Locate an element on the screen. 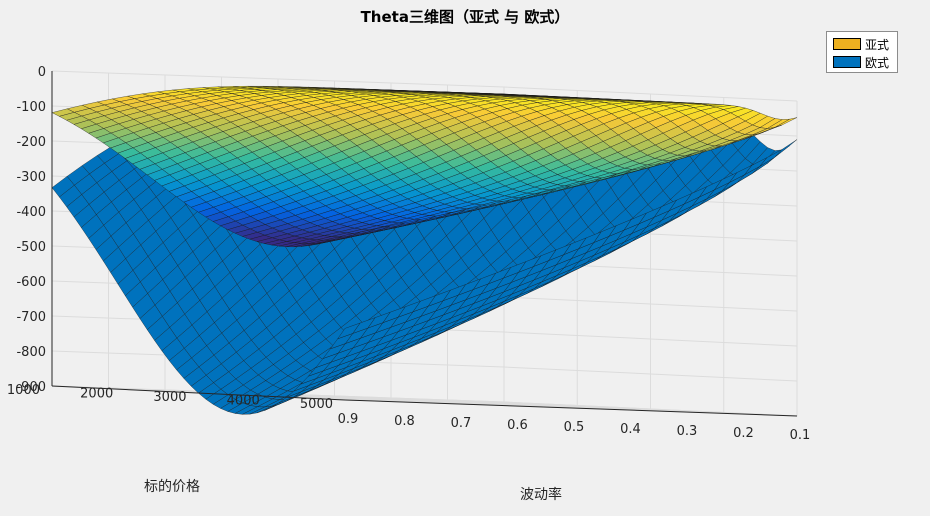 This screenshot has height=516, width=930. legend: 亚式 欧式 is located at coordinates (862, 52).